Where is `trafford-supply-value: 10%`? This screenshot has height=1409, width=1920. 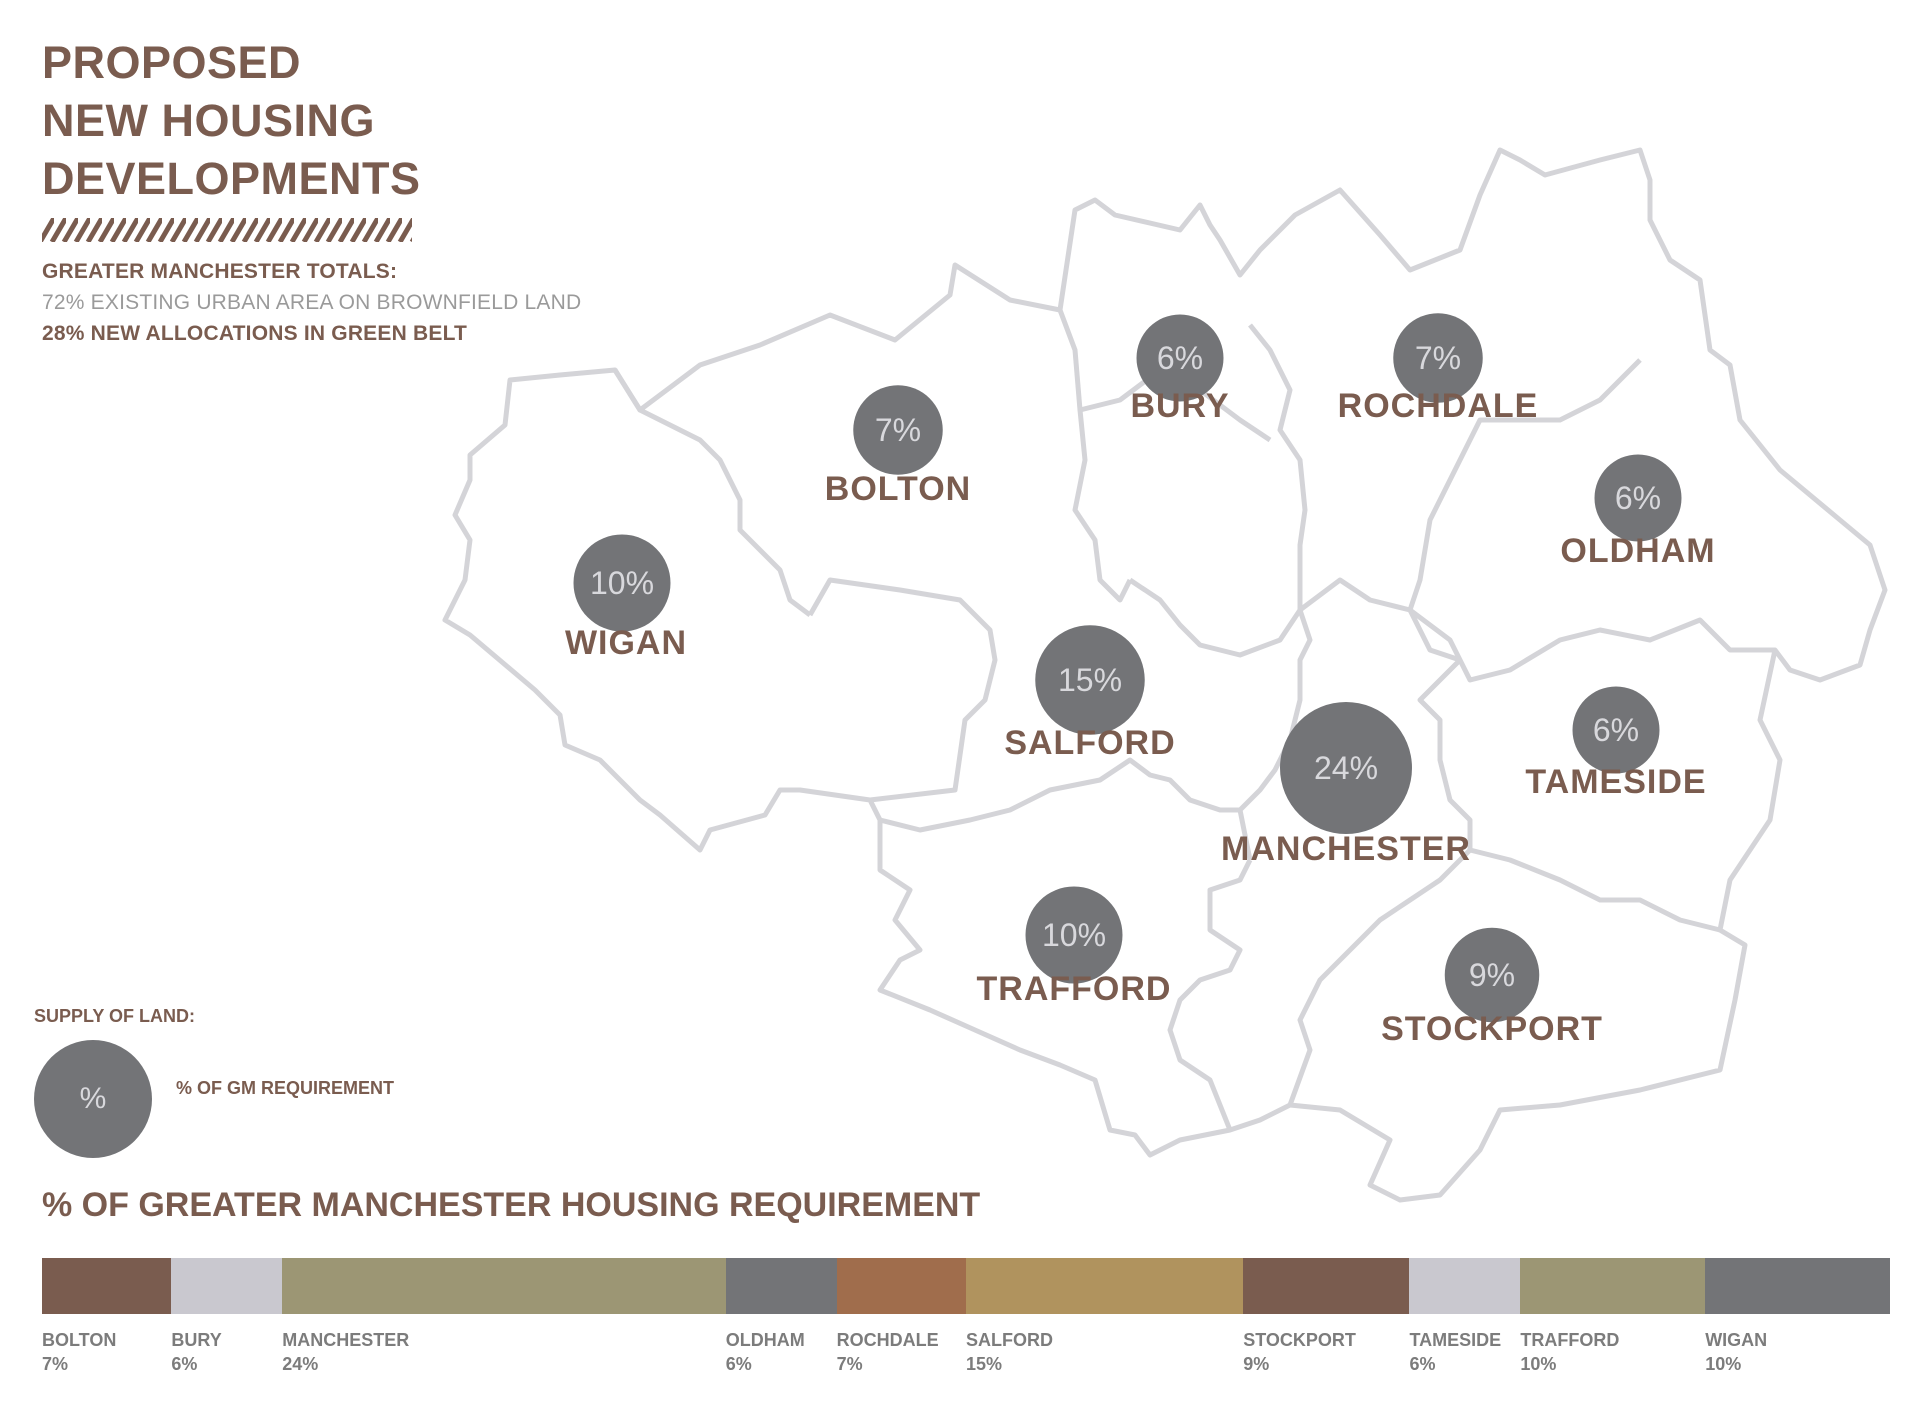 trafford-supply-value: 10% is located at coordinates (1074, 935).